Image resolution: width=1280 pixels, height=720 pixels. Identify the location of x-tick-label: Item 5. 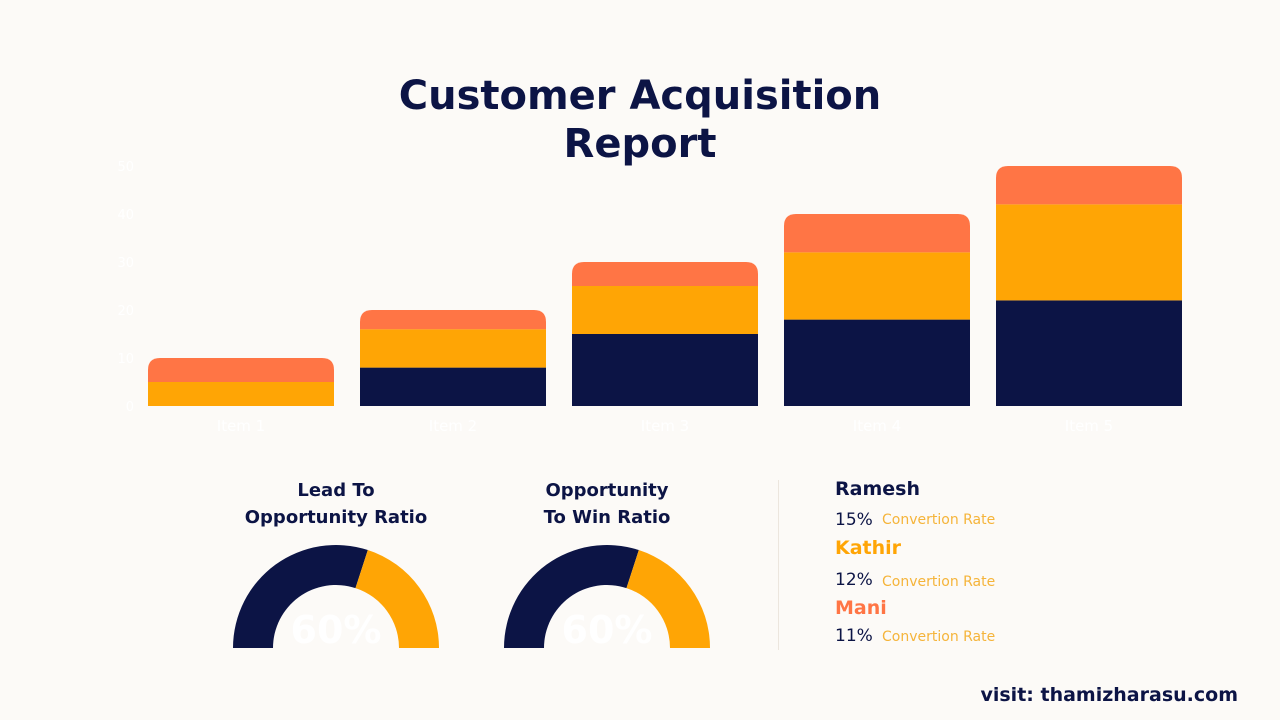
(1089, 426).